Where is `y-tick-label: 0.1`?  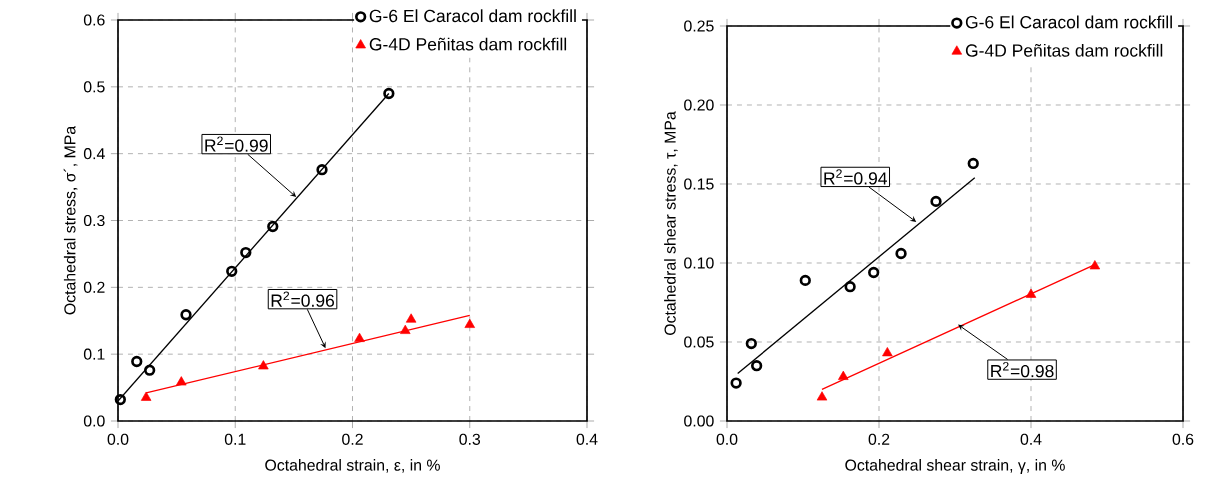 y-tick-label: 0.1 is located at coordinates (94, 354).